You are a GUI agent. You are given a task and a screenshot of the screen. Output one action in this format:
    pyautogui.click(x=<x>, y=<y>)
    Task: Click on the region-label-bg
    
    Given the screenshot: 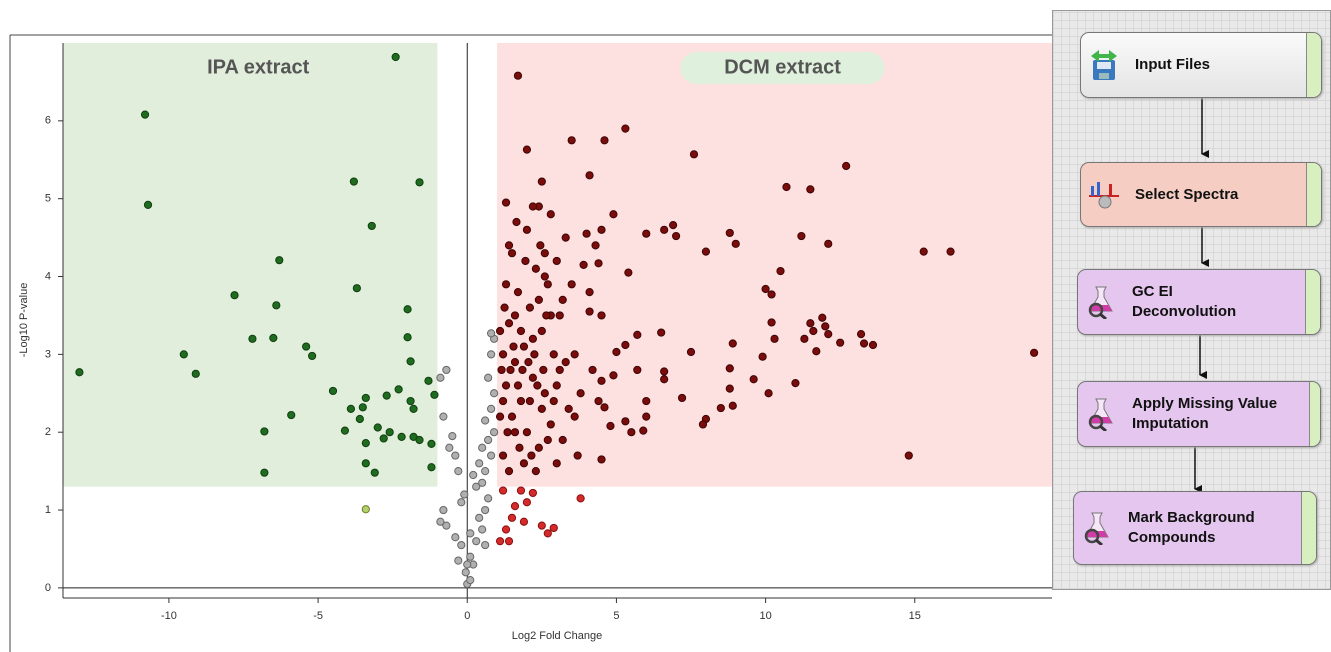 What is the action you would take?
    pyautogui.click(x=782, y=68)
    